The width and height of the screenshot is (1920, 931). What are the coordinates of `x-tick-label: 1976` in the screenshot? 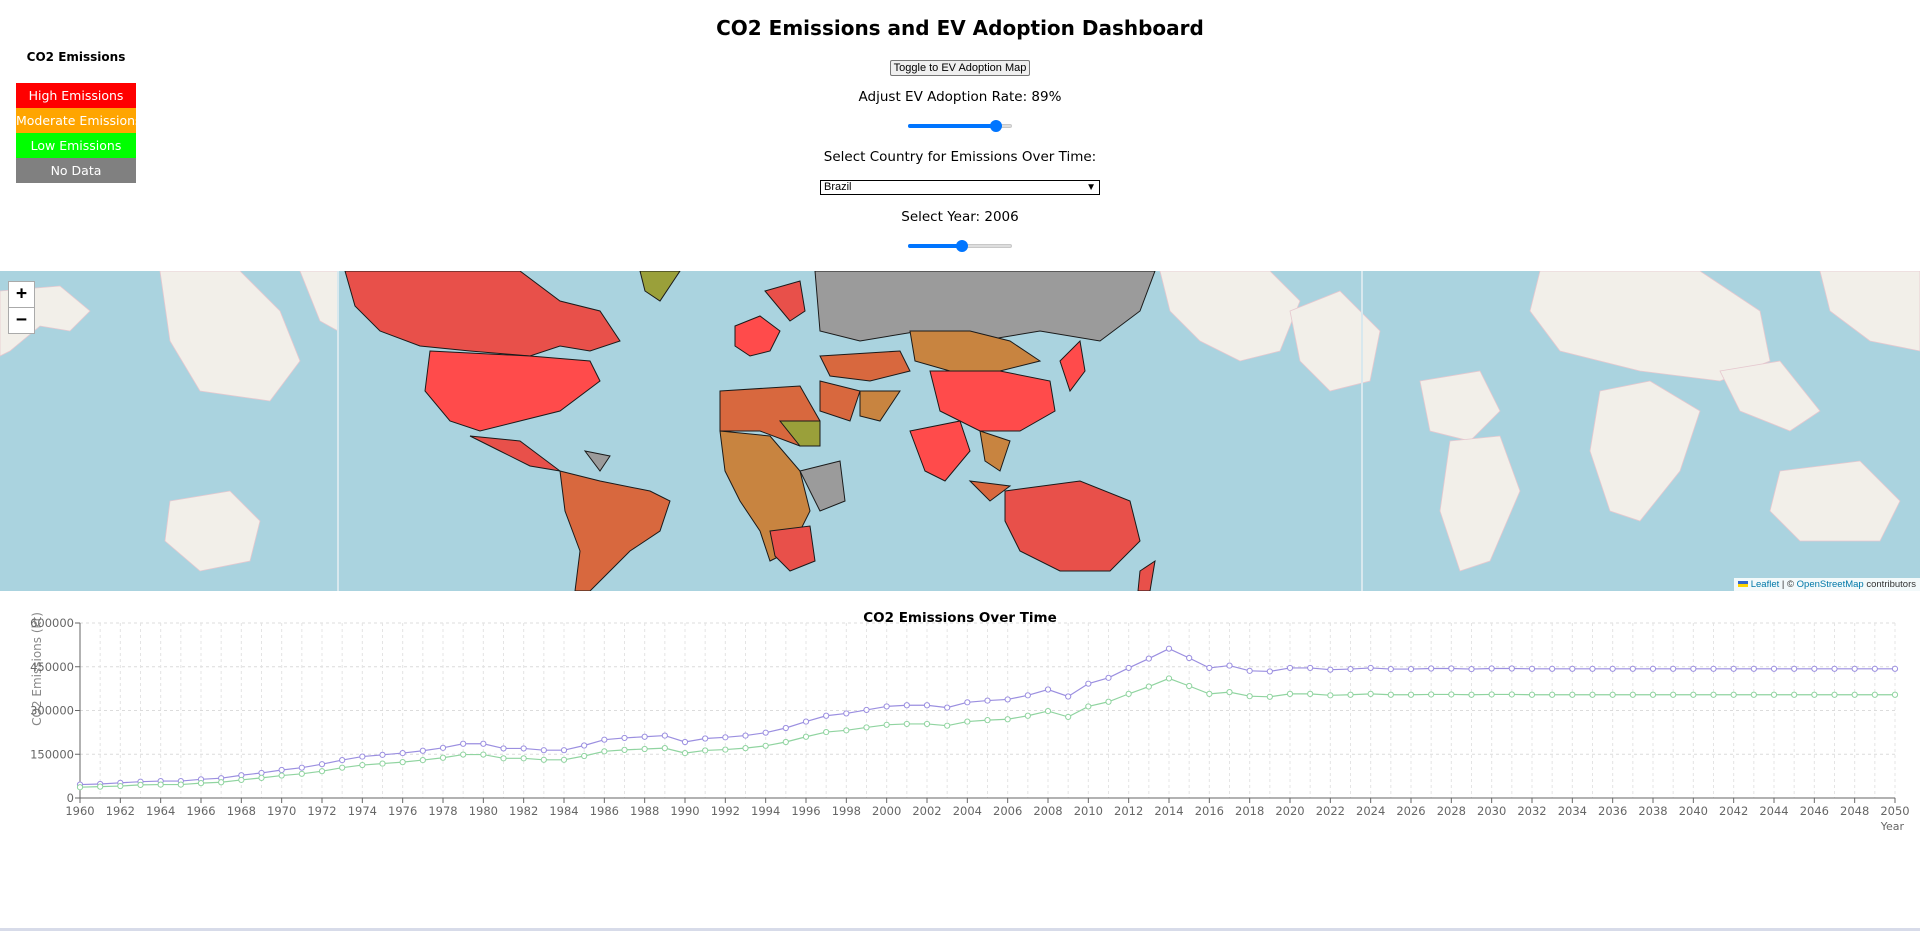 It's located at (402, 811).